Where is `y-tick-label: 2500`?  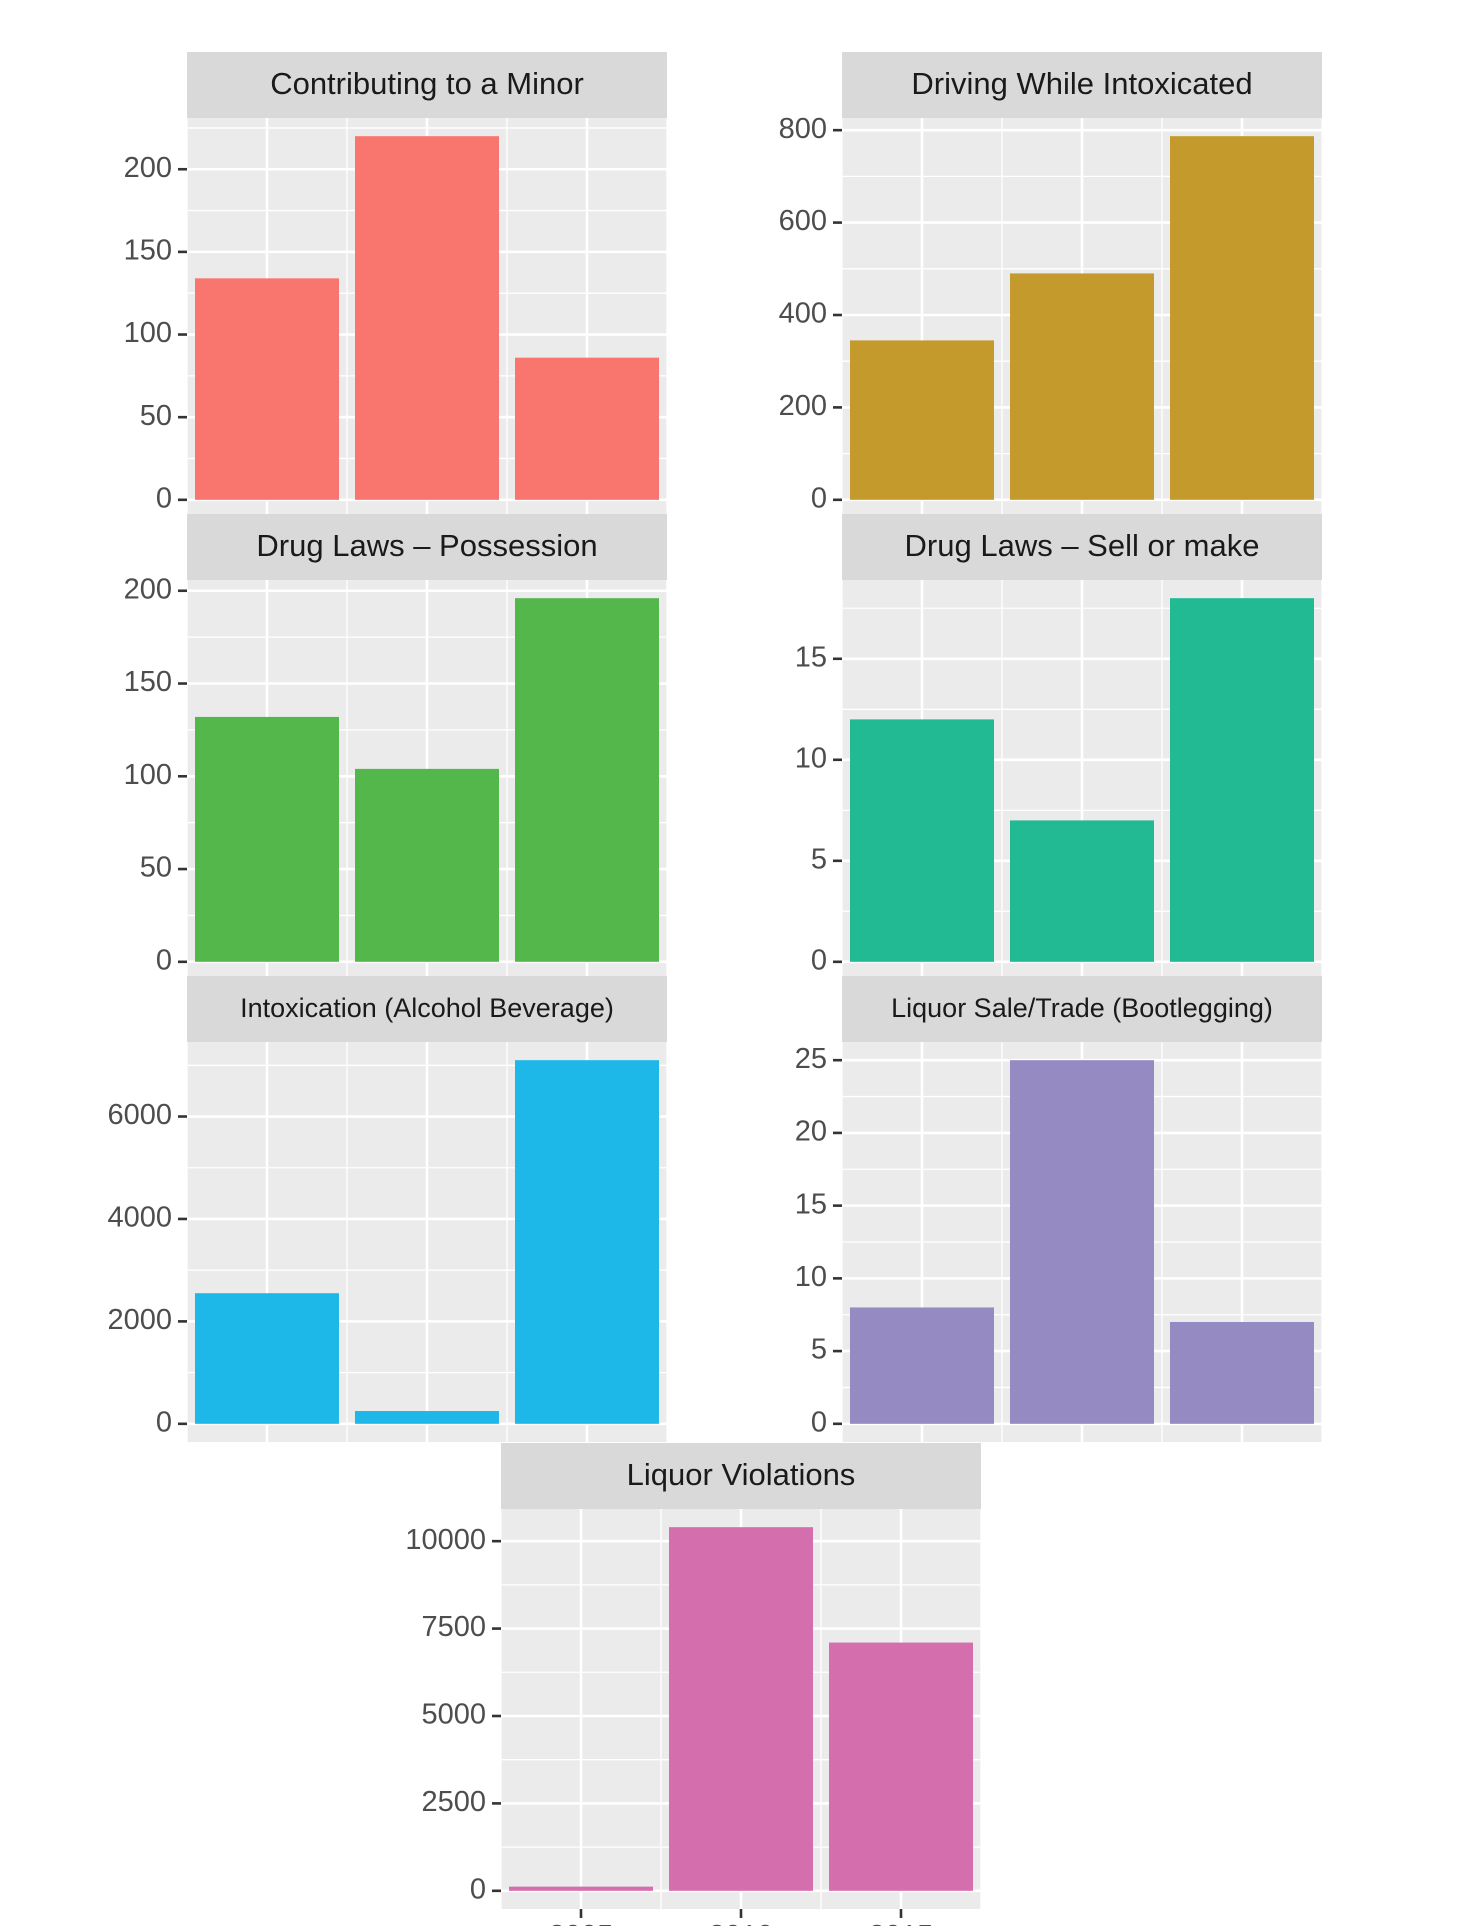 y-tick-label: 2500 is located at coordinates (453, 1802).